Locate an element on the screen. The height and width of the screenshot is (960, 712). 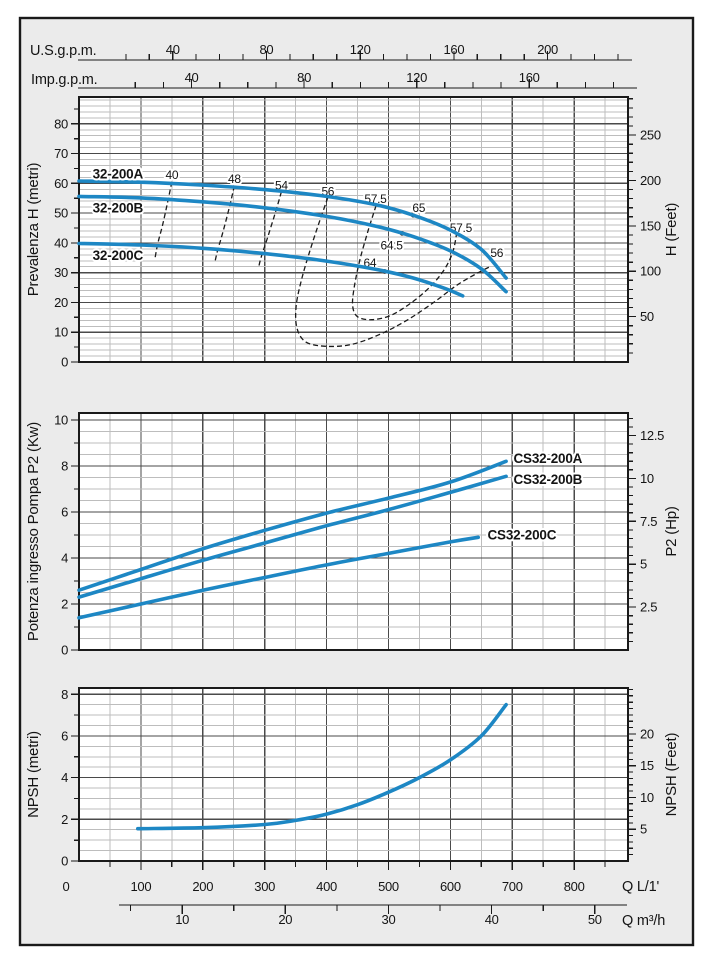
right-axis-title: P2 (Hp) is located at coordinates (671, 531).